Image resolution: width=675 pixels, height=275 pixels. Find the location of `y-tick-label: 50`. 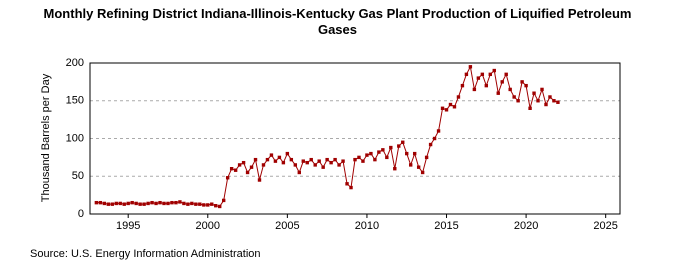

y-tick-label: 50 is located at coordinates (78, 176).